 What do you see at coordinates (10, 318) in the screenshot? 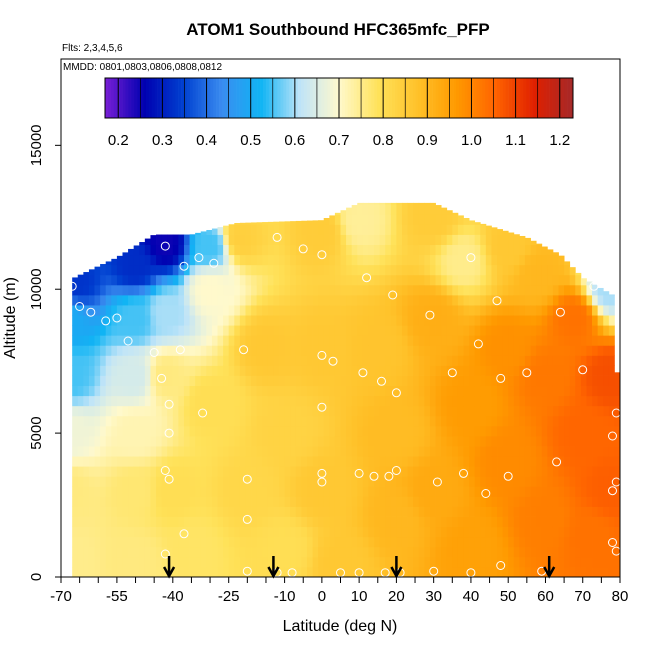
I see `y-axis-label: Altitude (m)` at bounding box center [10, 318].